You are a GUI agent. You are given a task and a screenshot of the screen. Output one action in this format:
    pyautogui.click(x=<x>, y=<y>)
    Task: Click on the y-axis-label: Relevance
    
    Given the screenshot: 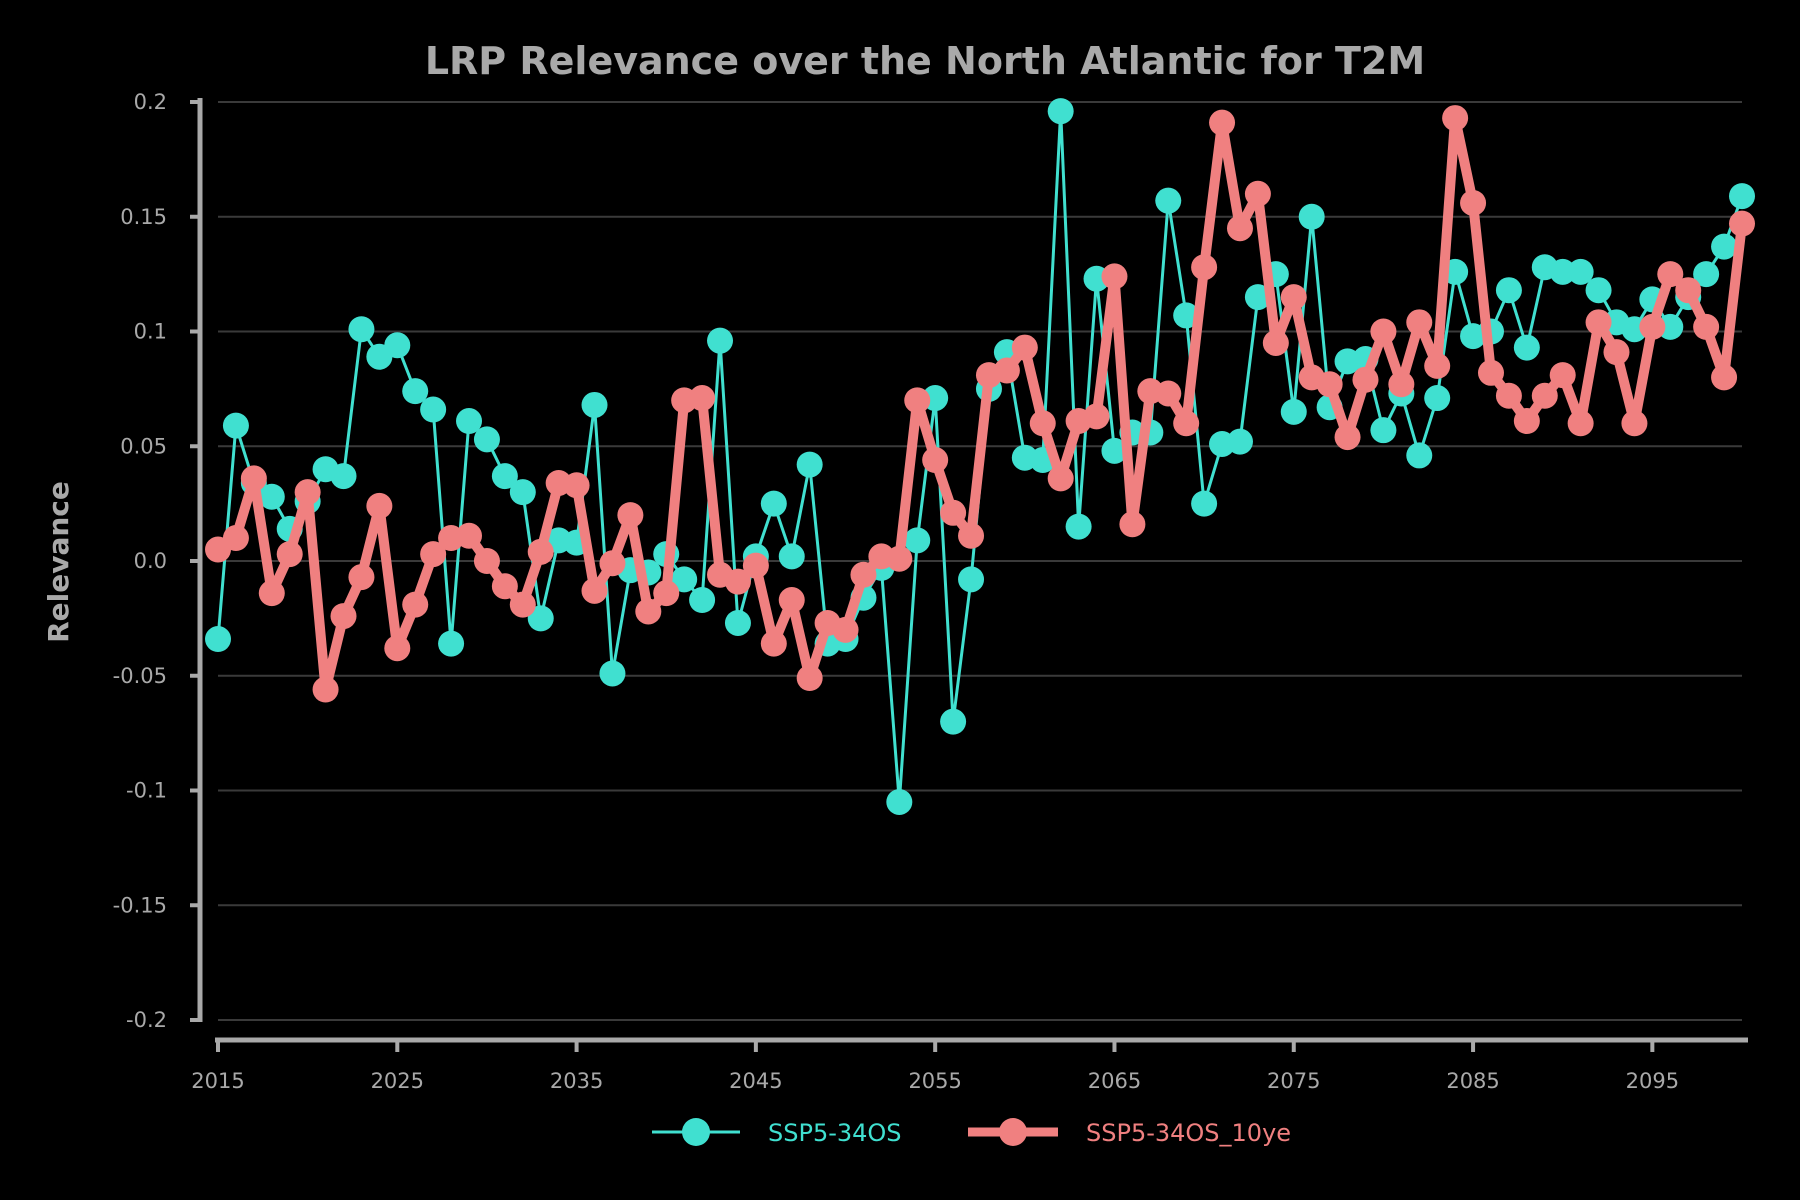 What is the action you would take?
    pyautogui.click(x=58, y=562)
    